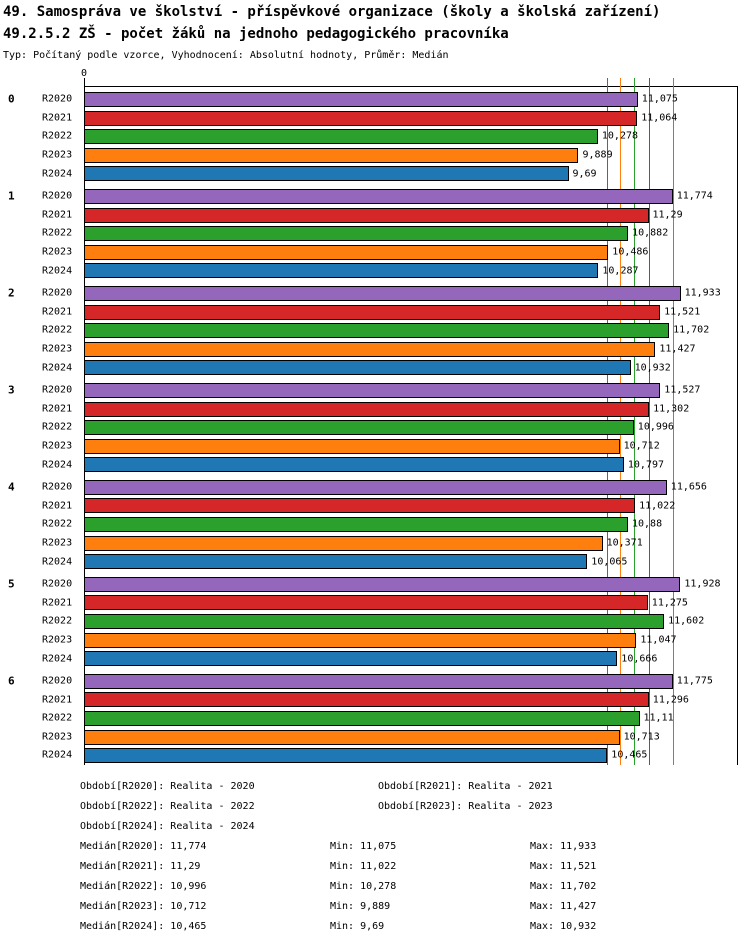 The image size is (750, 944). I want to click on bar-row: R2023 10,486, so click(375, 252).